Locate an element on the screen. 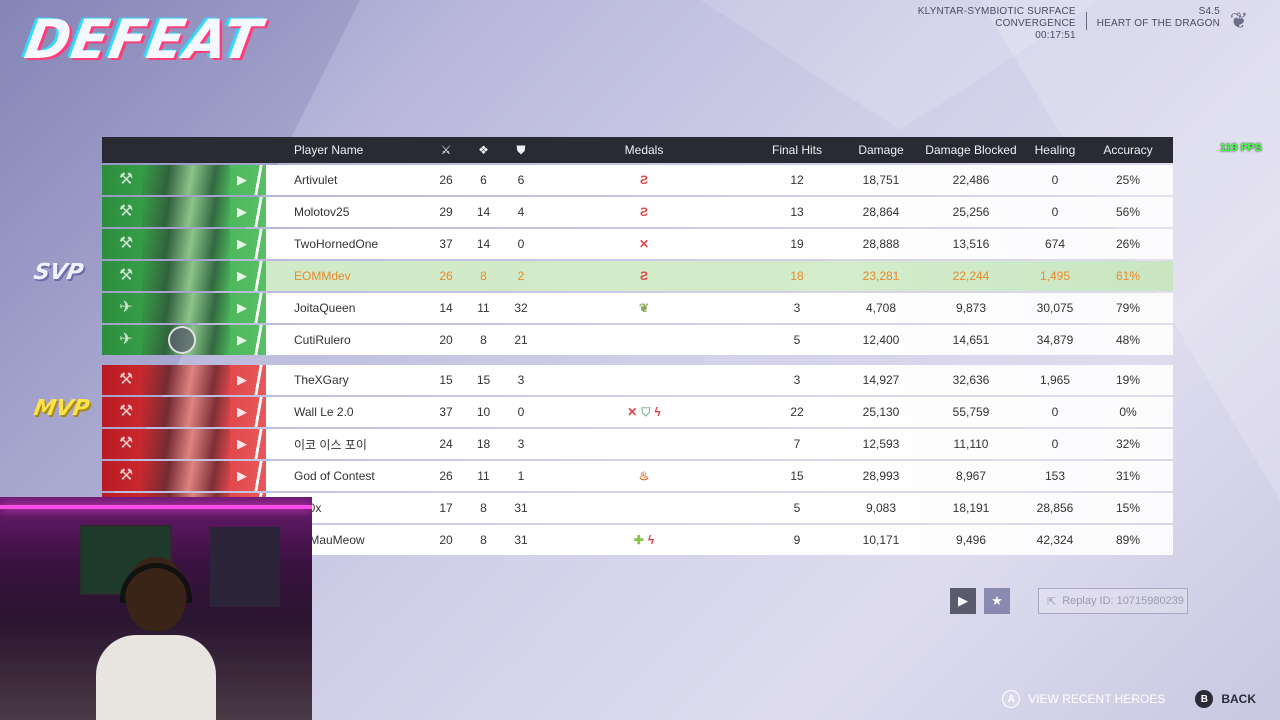 The height and width of the screenshot is (720, 1280). back-label: BACK is located at coordinates (1238, 699).